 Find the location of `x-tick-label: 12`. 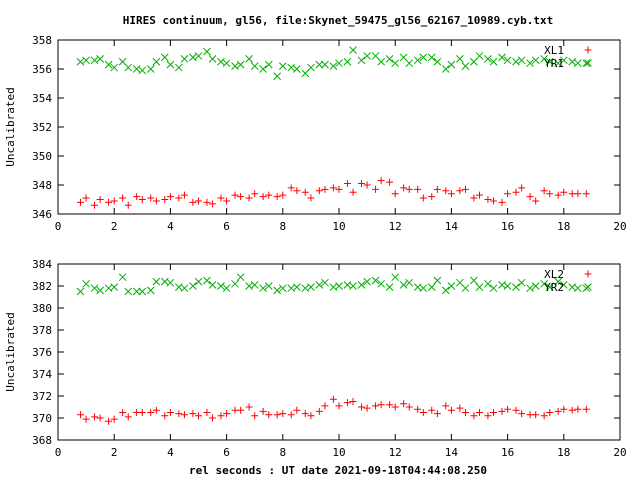

x-tick-label: 12 is located at coordinates (395, 452).